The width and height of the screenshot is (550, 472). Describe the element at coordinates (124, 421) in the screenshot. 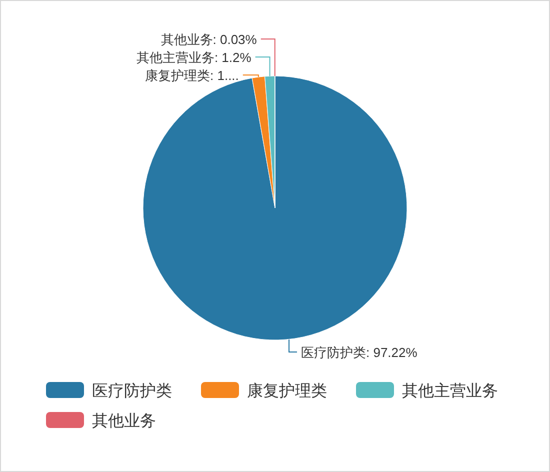

I see `legend-label: 其他业务` at that location.